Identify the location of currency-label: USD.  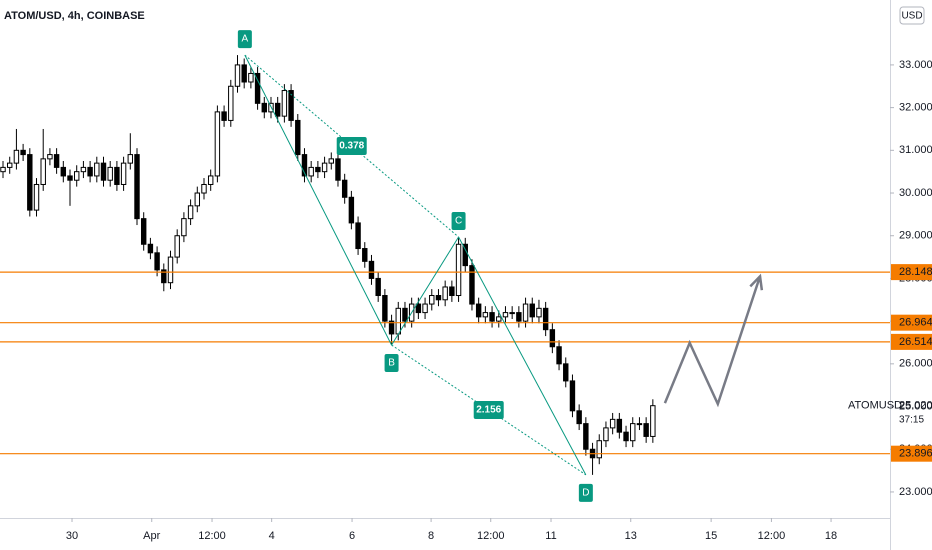
(911, 16).